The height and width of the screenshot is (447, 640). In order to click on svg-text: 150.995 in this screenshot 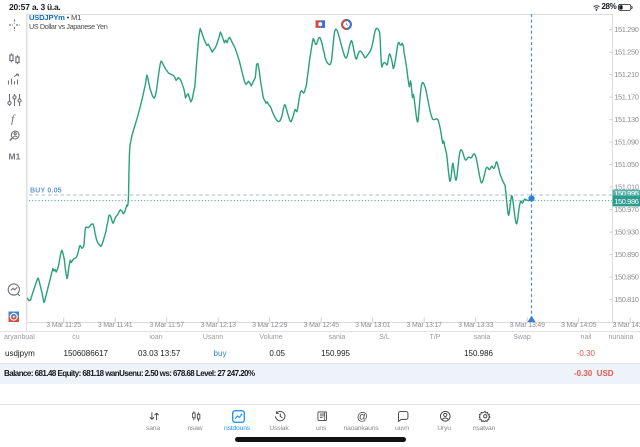, I will do `click(626, 193)`.